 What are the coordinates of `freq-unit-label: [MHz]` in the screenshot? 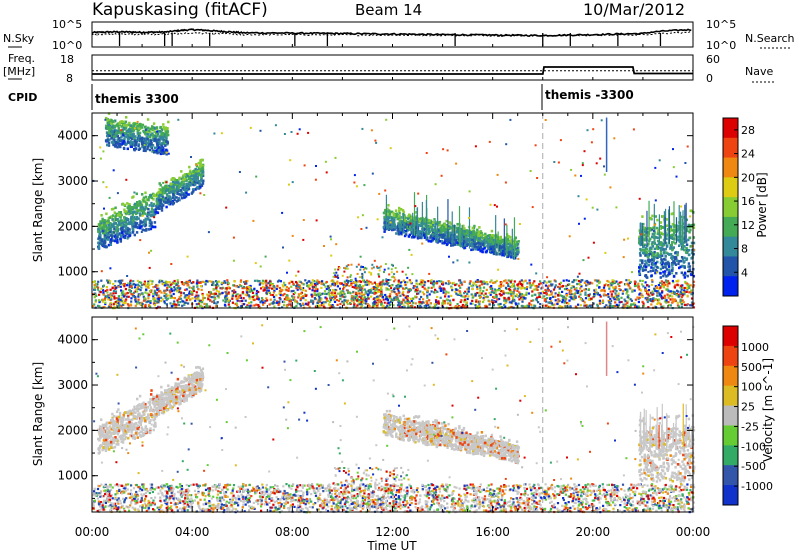 It's located at (19, 71).